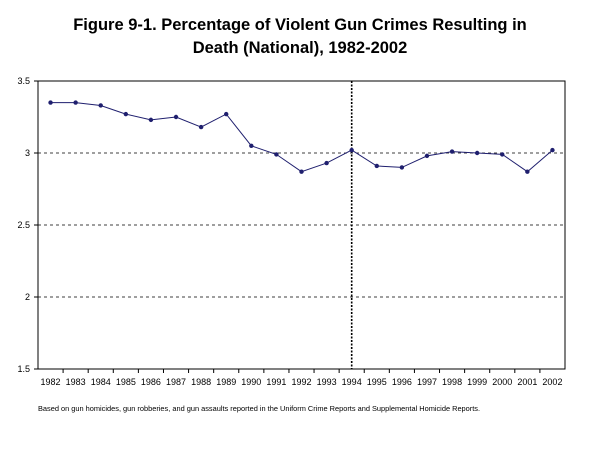  Describe the element at coordinates (27, 297) in the screenshot. I see `y-tick-label: 2` at that location.